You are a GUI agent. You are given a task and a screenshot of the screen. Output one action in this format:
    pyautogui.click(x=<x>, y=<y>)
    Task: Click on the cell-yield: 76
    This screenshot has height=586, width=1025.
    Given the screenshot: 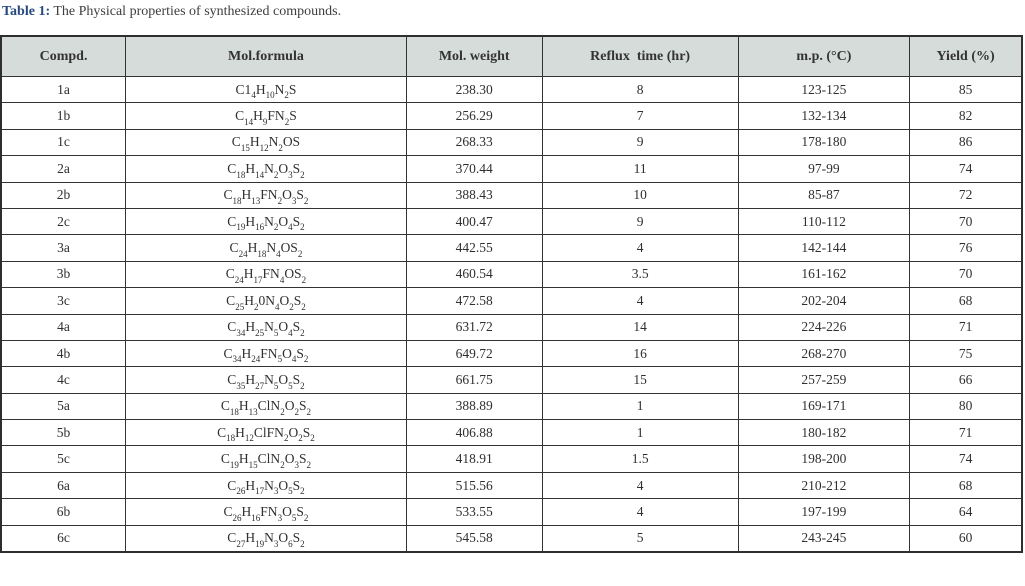 What is the action you would take?
    pyautogui.click(x=966, y=248)
    